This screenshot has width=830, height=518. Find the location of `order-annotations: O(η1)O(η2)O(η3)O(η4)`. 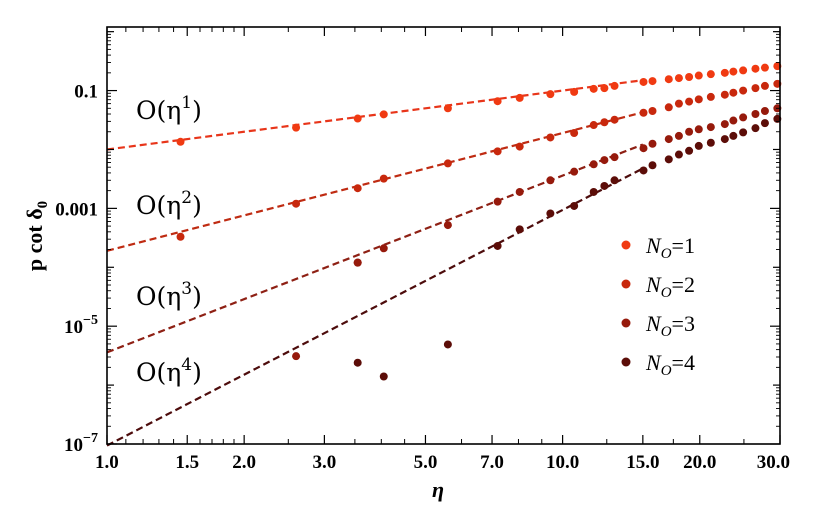

order-annotations: O(η1)O(η2)O(η3)O(η4) is located at coordinates (169, 240).